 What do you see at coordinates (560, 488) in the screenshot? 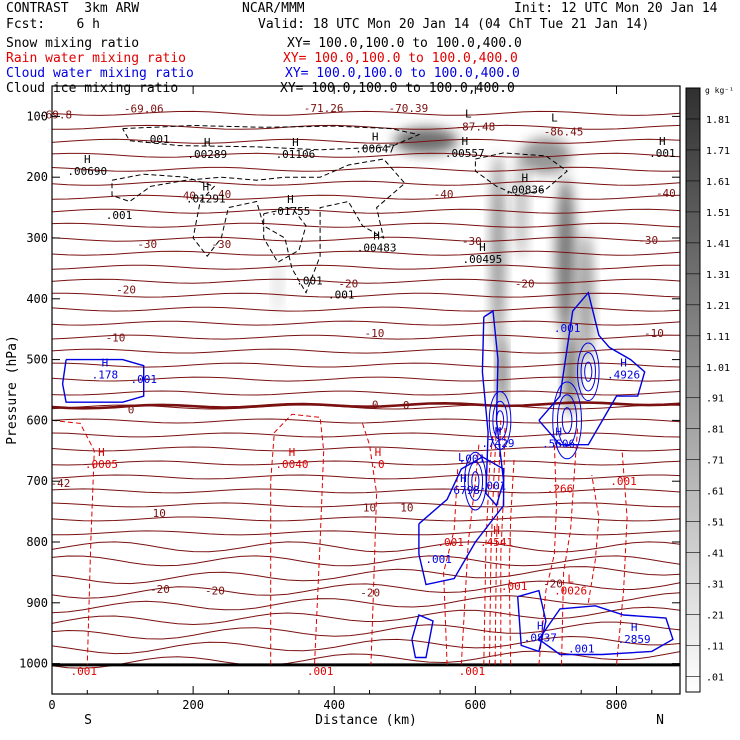
I see `rain-contour-label: .266` at bounding box center [560, 488].